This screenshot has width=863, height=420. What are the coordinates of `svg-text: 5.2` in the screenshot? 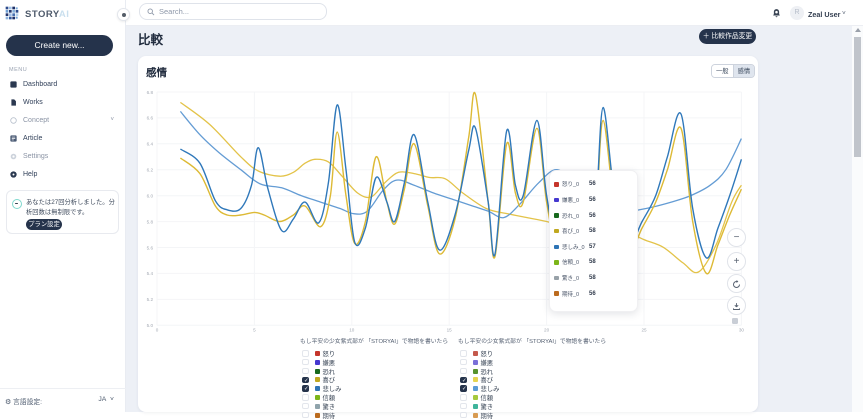 It's located at (150, 299).